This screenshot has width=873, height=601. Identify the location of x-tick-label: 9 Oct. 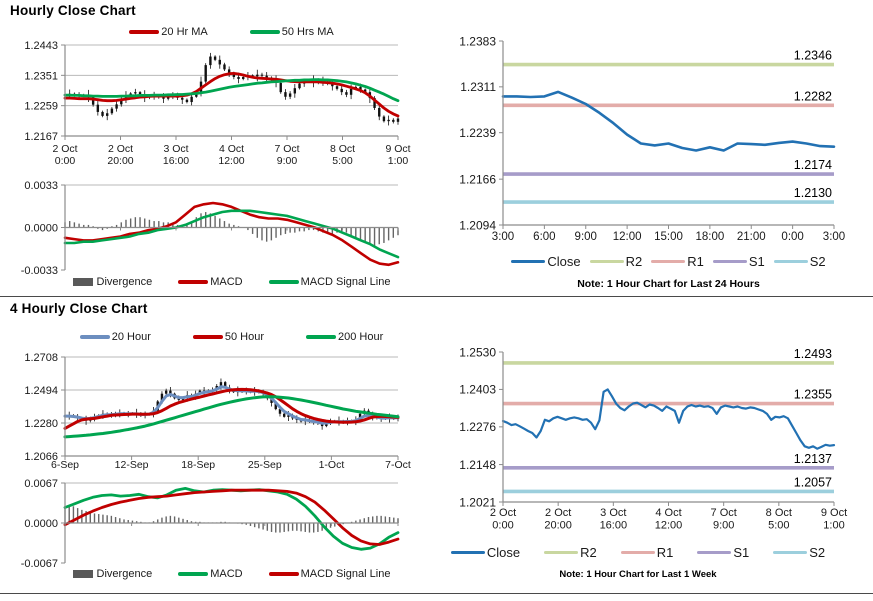
(834, 513).